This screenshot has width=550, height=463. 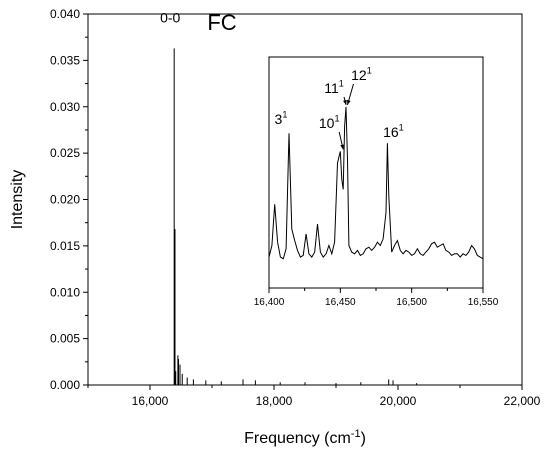 What do you see at coordinates (150, 401) in the screenshot?
I see `x-tick-label: 16,000` at bounding box center [150, 401].